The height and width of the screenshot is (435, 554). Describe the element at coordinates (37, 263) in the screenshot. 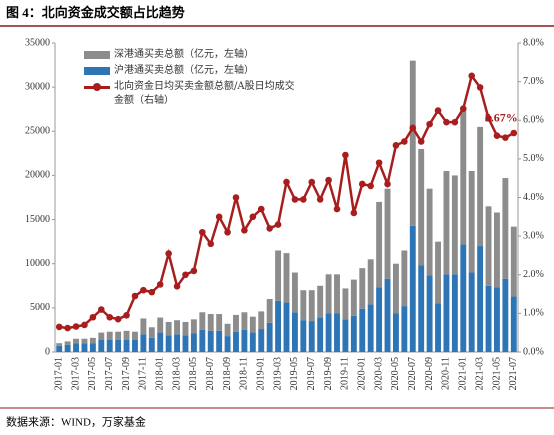

I see `y-tick-label: 10000` at that location.